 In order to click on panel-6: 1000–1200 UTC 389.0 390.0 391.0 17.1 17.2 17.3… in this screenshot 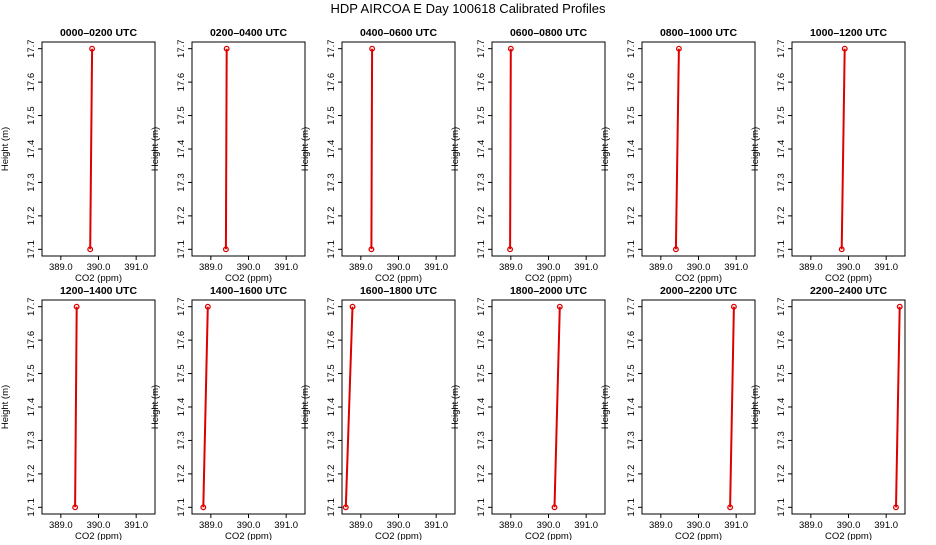, I will do `click(828, 155)`.